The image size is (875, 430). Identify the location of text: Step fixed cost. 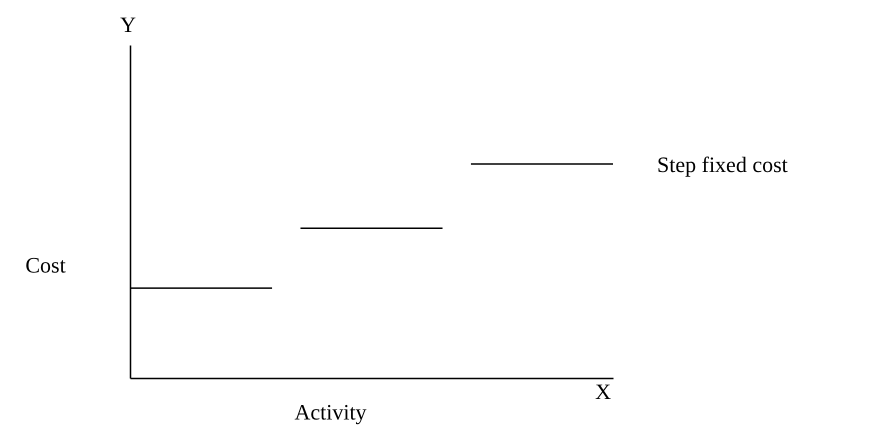
(722, 164).